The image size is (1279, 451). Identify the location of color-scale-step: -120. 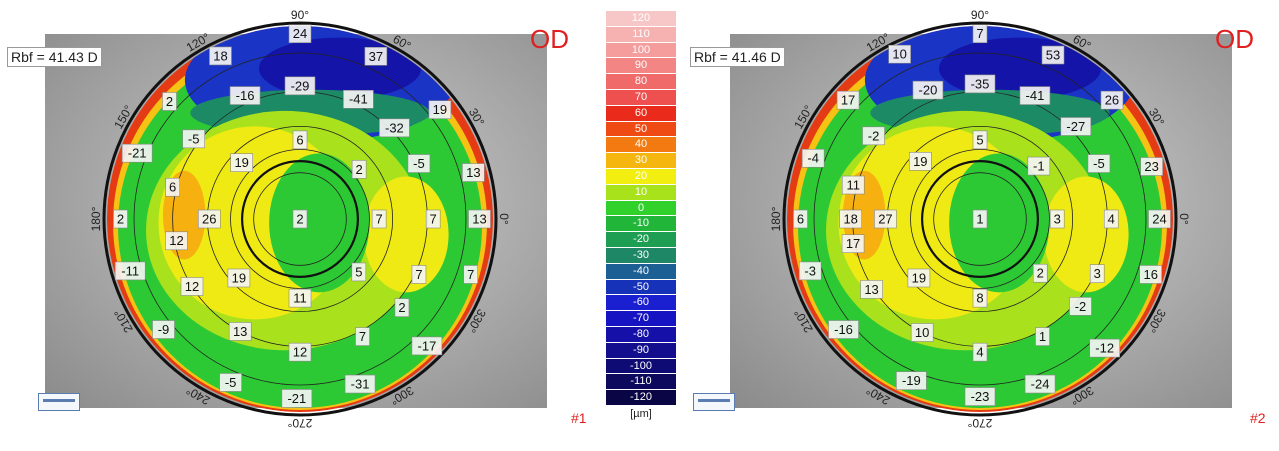
(641, 398).